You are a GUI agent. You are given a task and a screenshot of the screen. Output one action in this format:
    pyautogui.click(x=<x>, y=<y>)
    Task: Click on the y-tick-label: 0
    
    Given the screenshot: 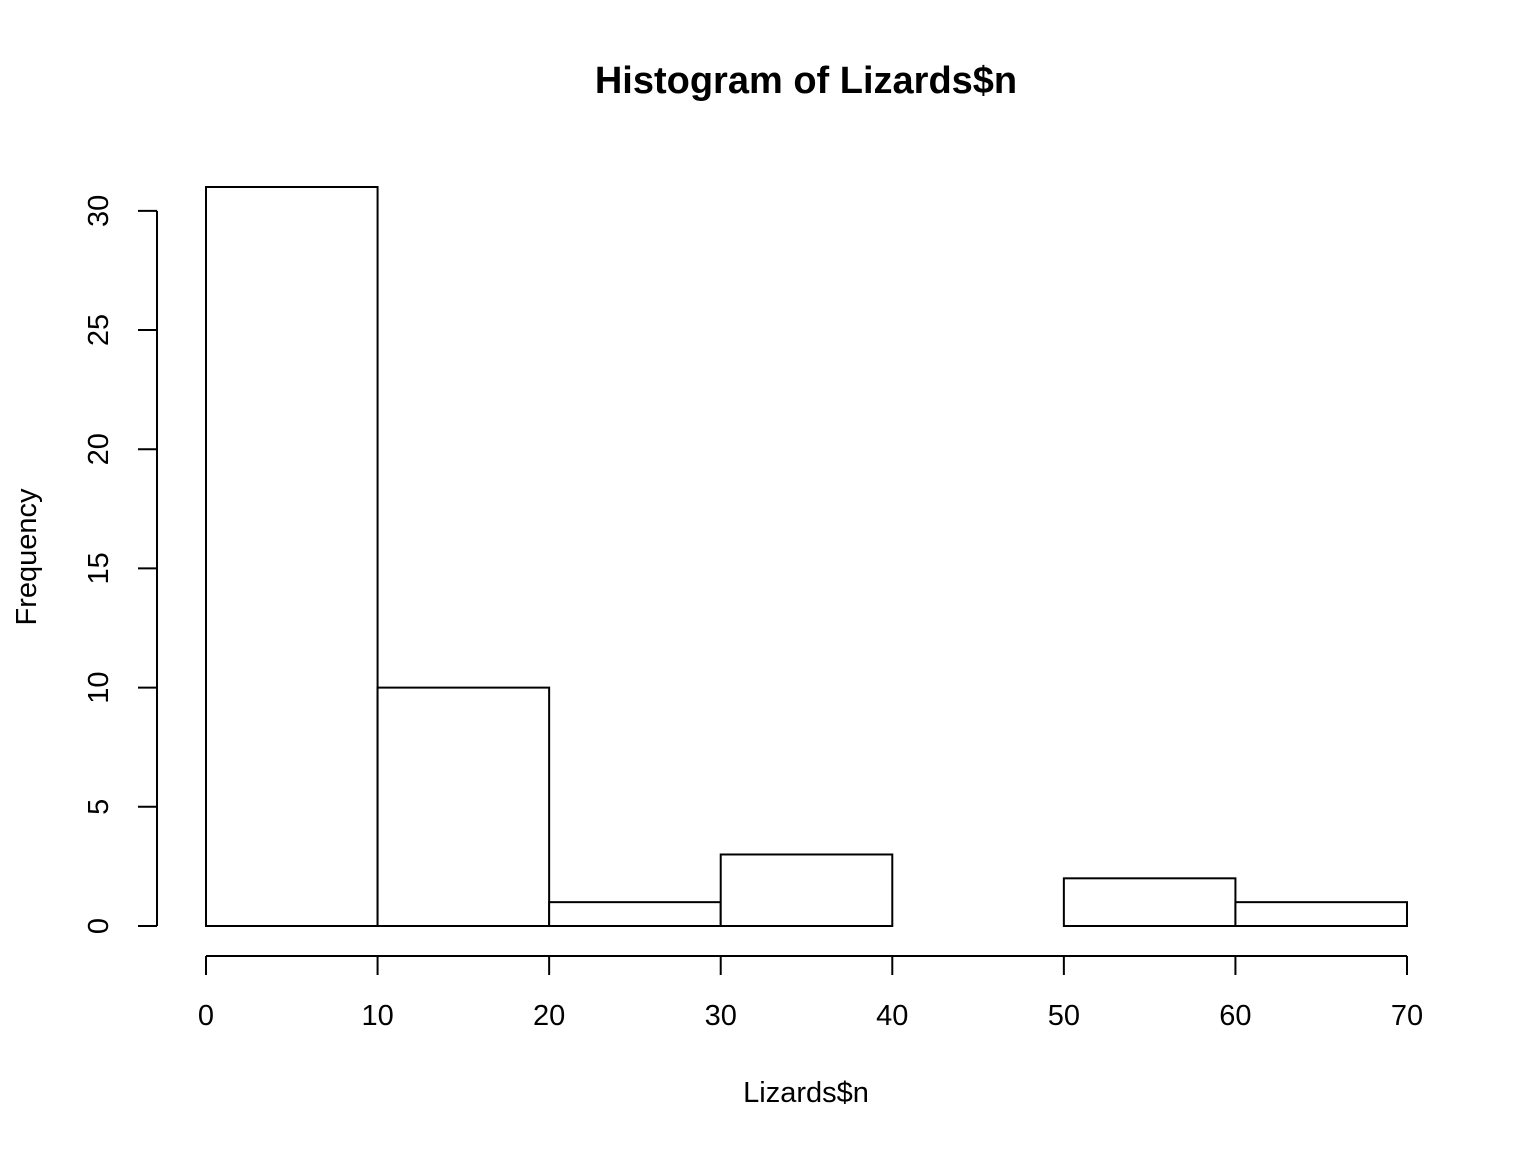 What is the action you would take?
    pyautogui.click(x=99, y=926)
    